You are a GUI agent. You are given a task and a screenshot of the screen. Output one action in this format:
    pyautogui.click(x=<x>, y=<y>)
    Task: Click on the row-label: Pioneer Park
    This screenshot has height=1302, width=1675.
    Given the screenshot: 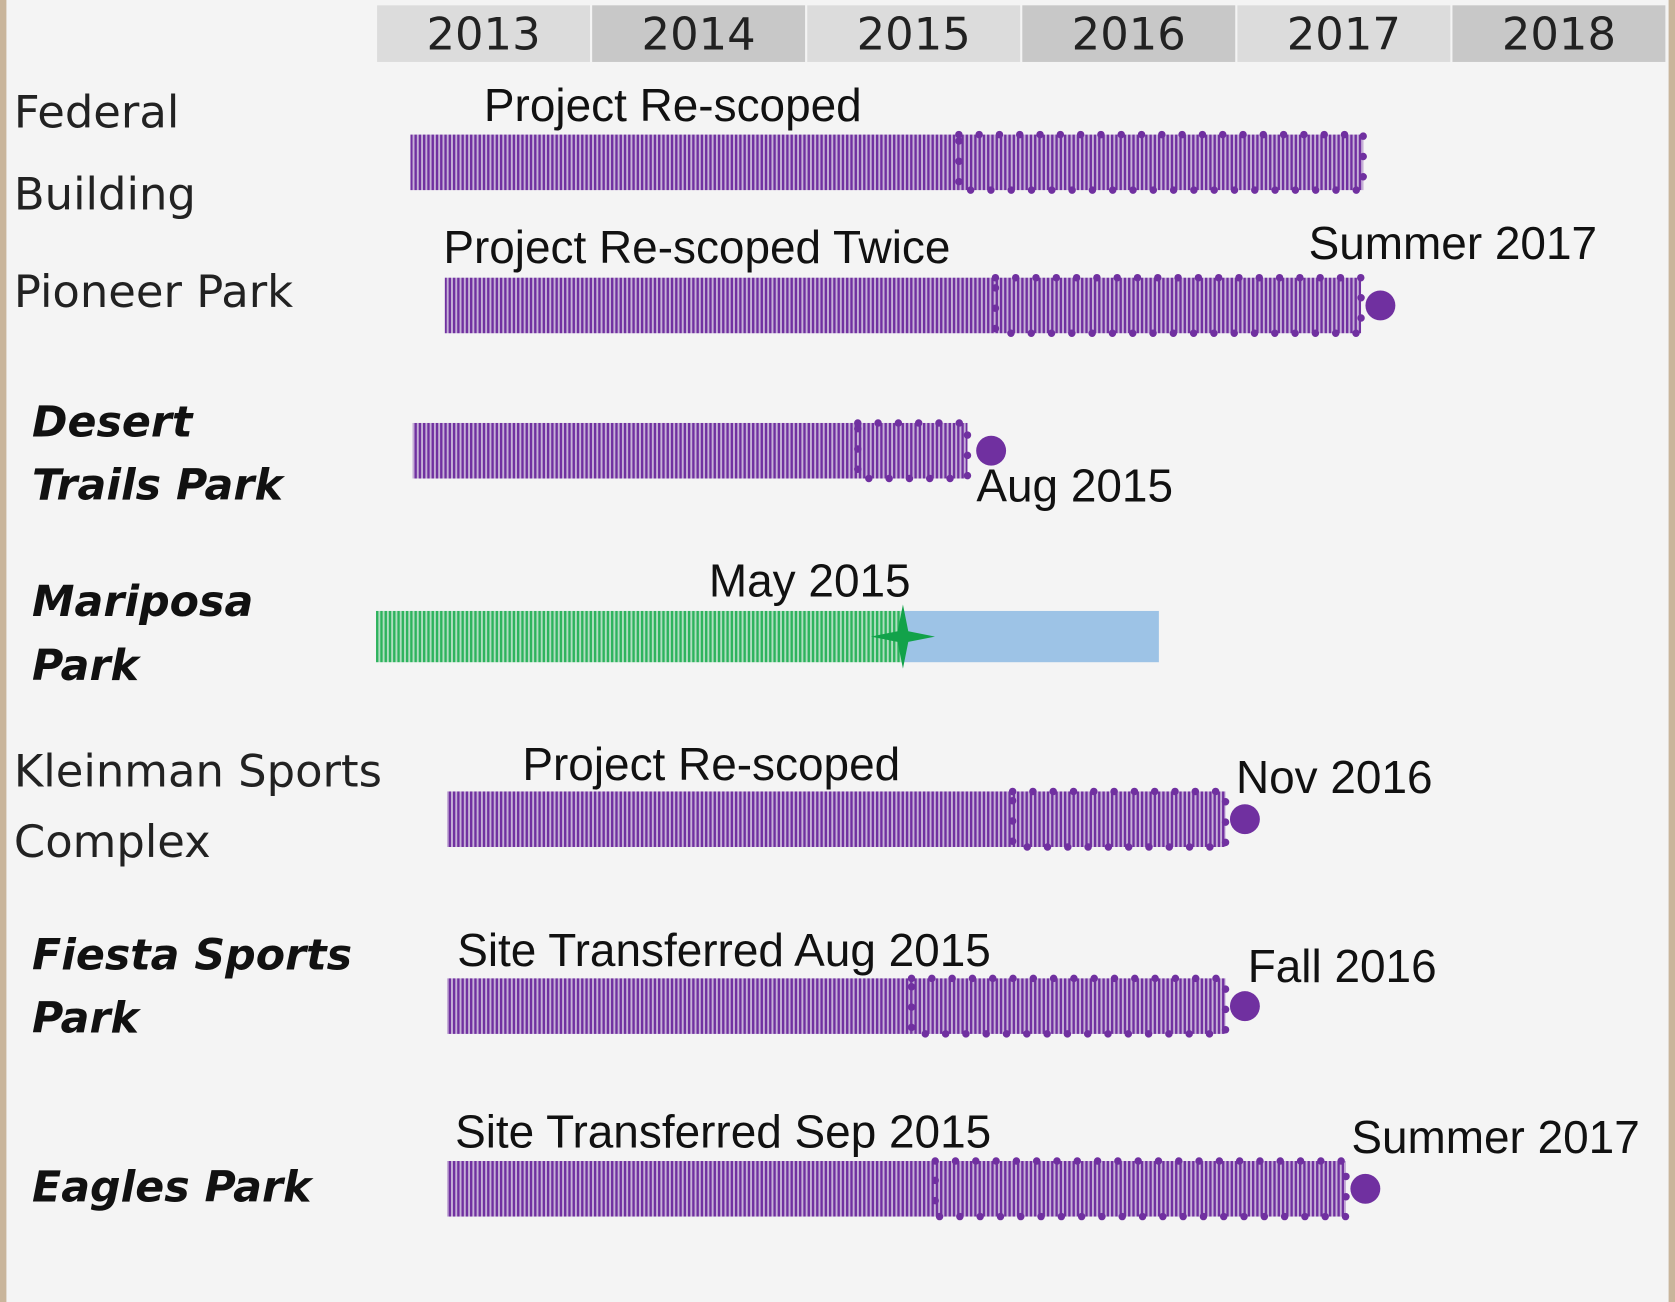 What is the action you would take?
    pyautogui.click(x=153, y=291)
    